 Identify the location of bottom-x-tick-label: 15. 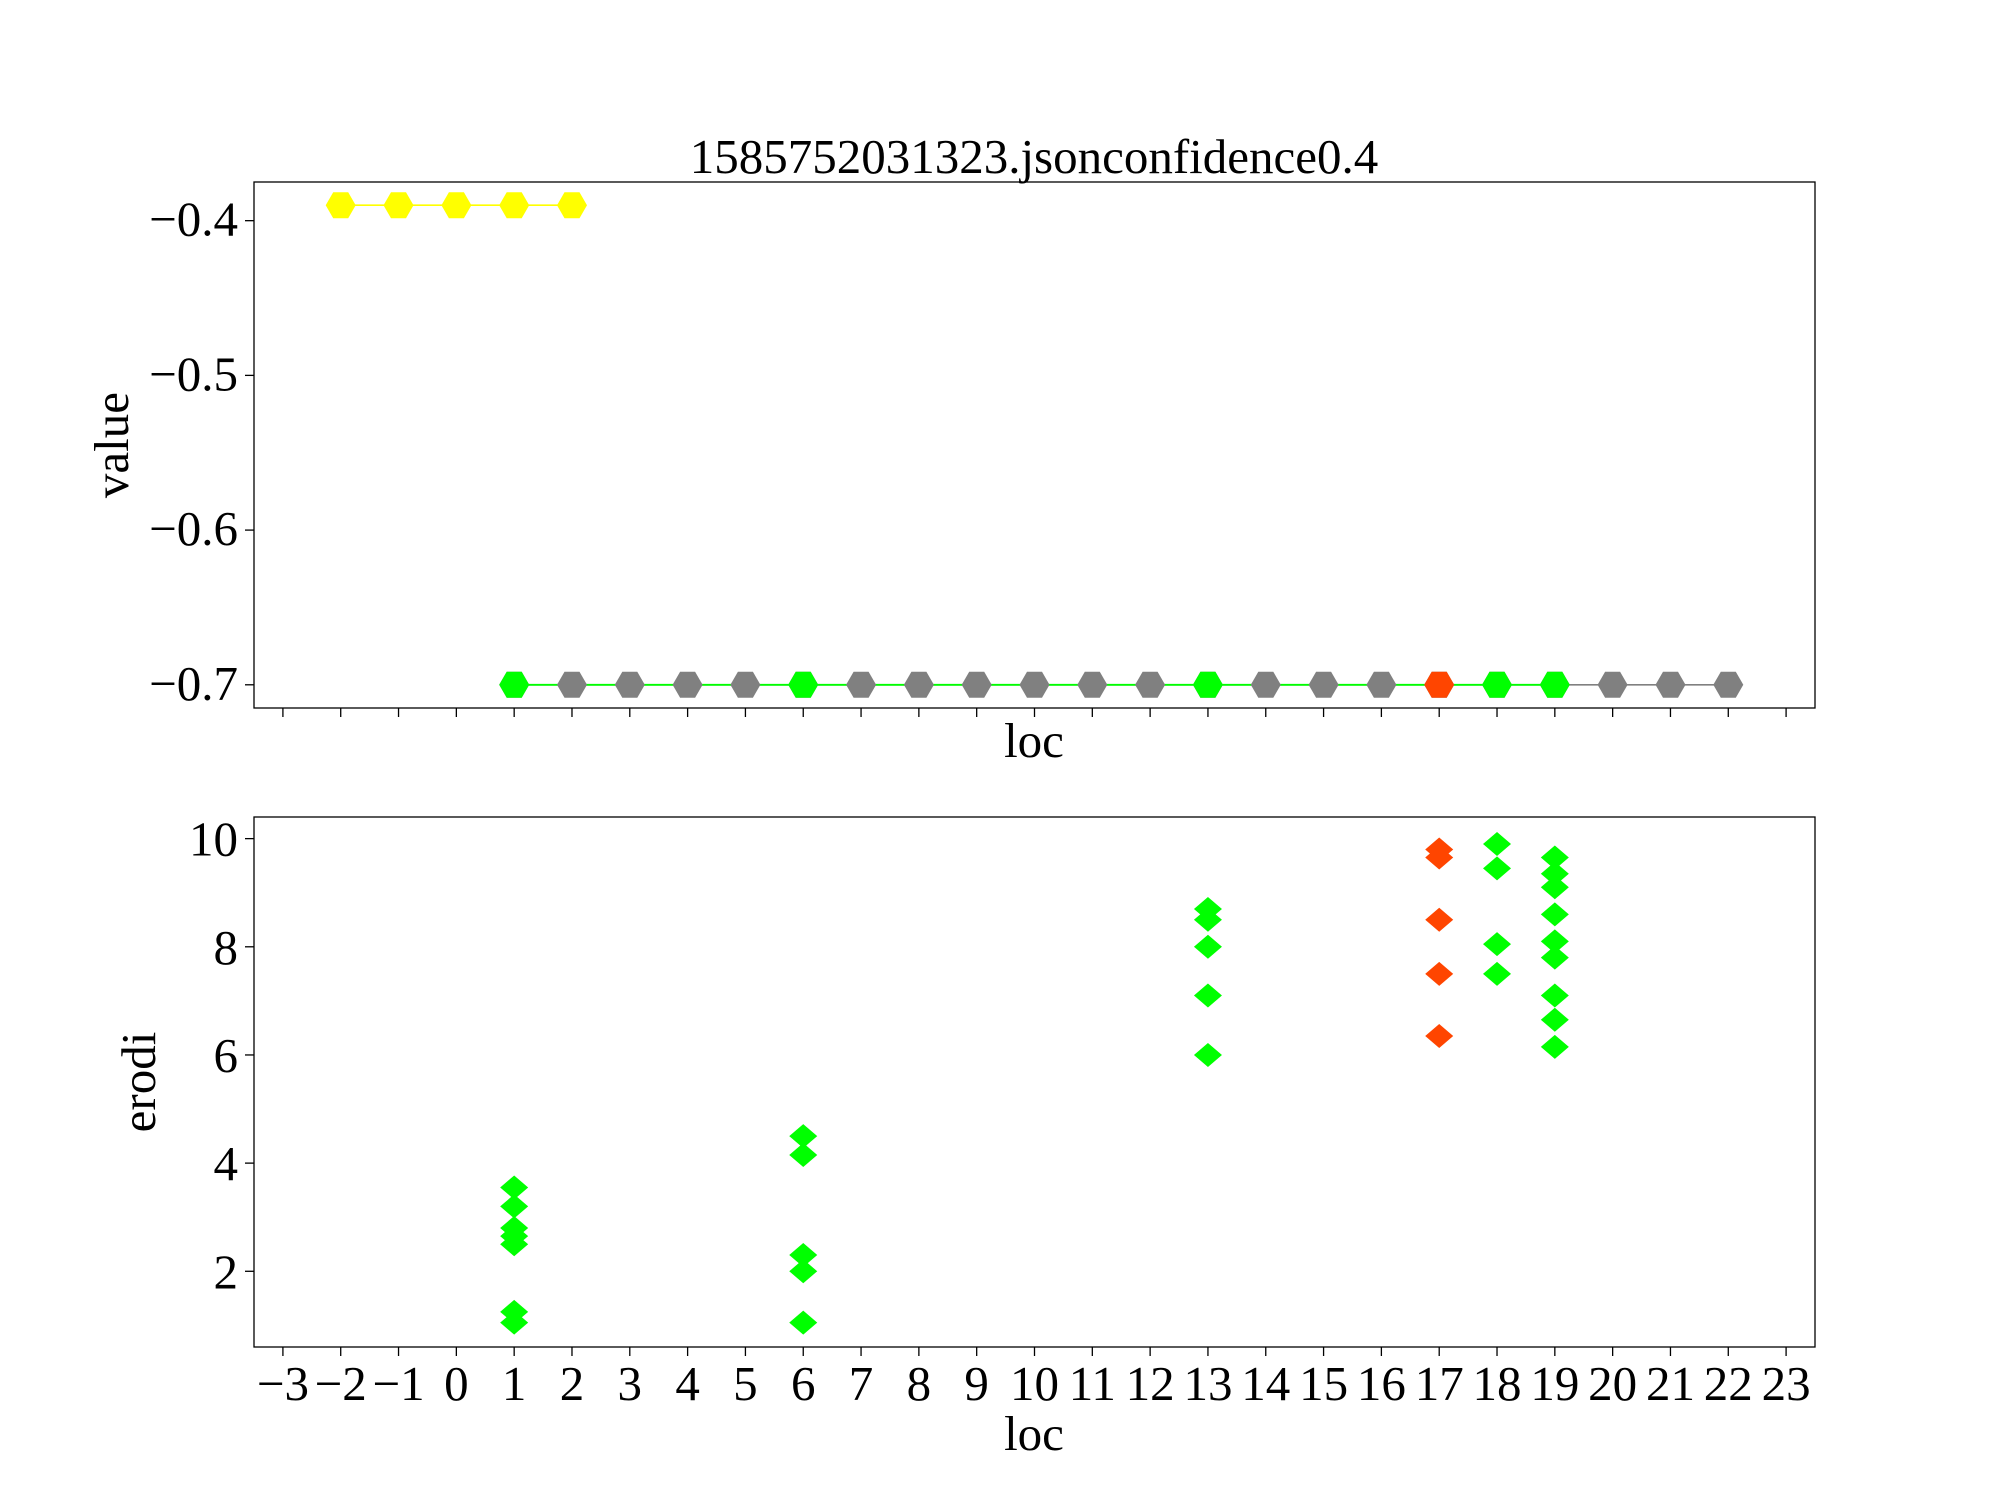
(1323, 1383).